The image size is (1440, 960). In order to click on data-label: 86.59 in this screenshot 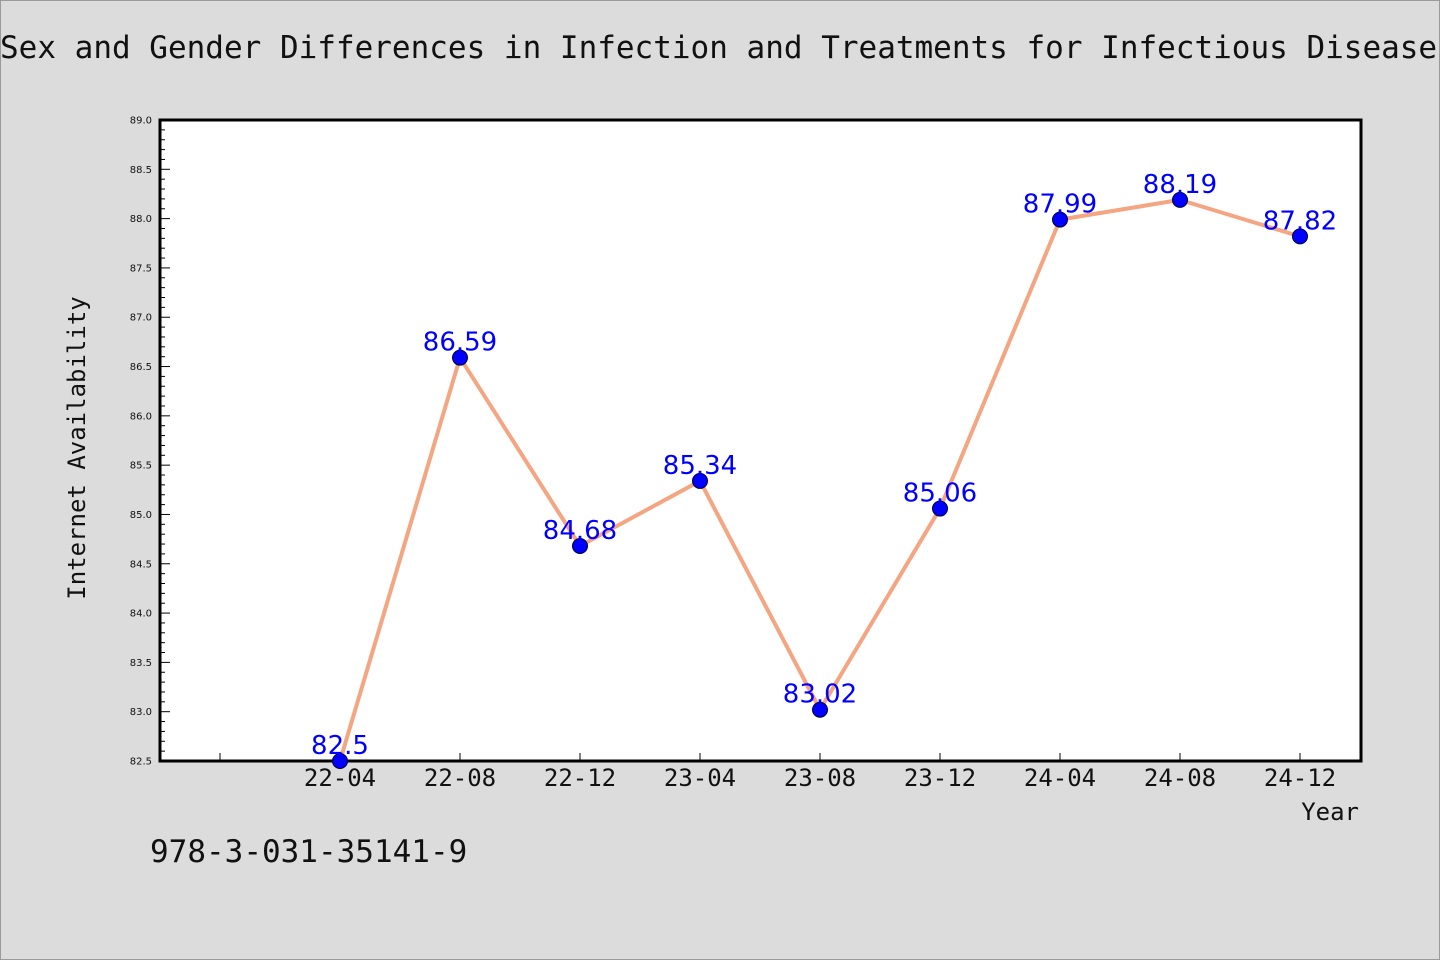, I will do `click(460, 343)`.